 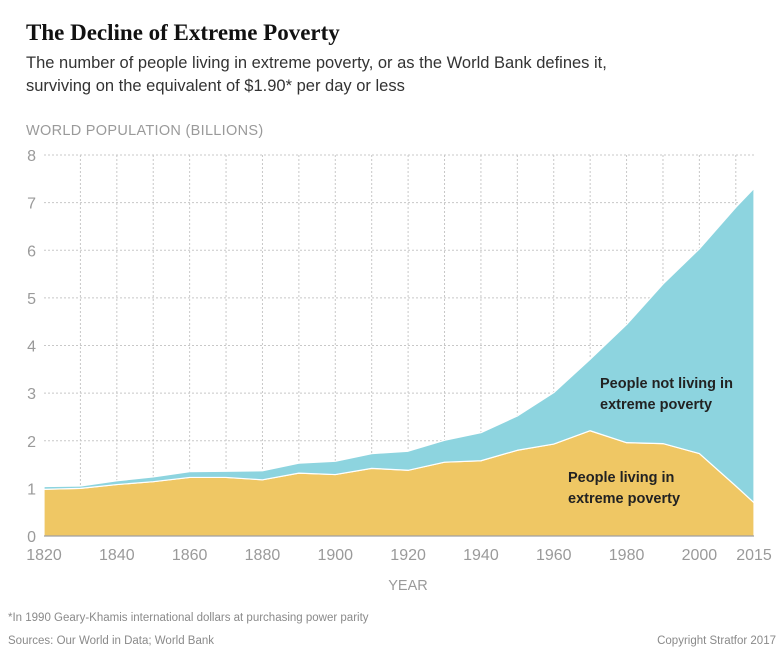 What do you see at coordinates (31, 251) in the screenshot?
I see `y-tick-label: 6` at bounding box center [31, 251].